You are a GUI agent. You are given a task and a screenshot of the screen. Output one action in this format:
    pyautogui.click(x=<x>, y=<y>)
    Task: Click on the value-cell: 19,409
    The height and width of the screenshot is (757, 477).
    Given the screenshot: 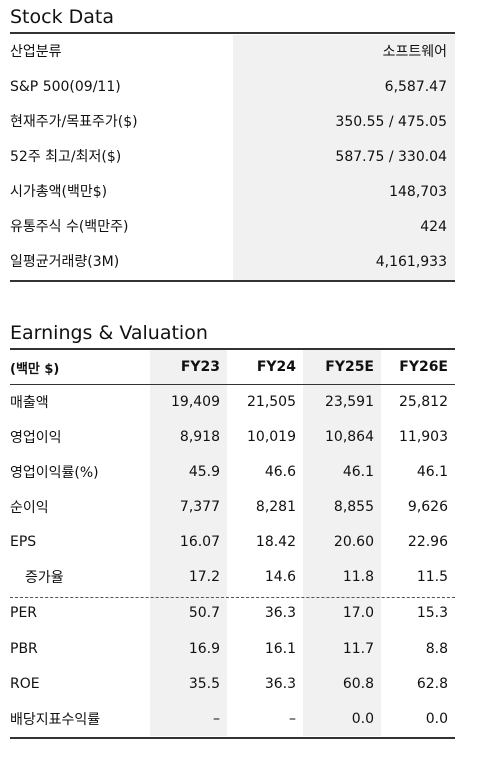 What is the action you would take?
    pyautogui.click(x=188, y=401)
    